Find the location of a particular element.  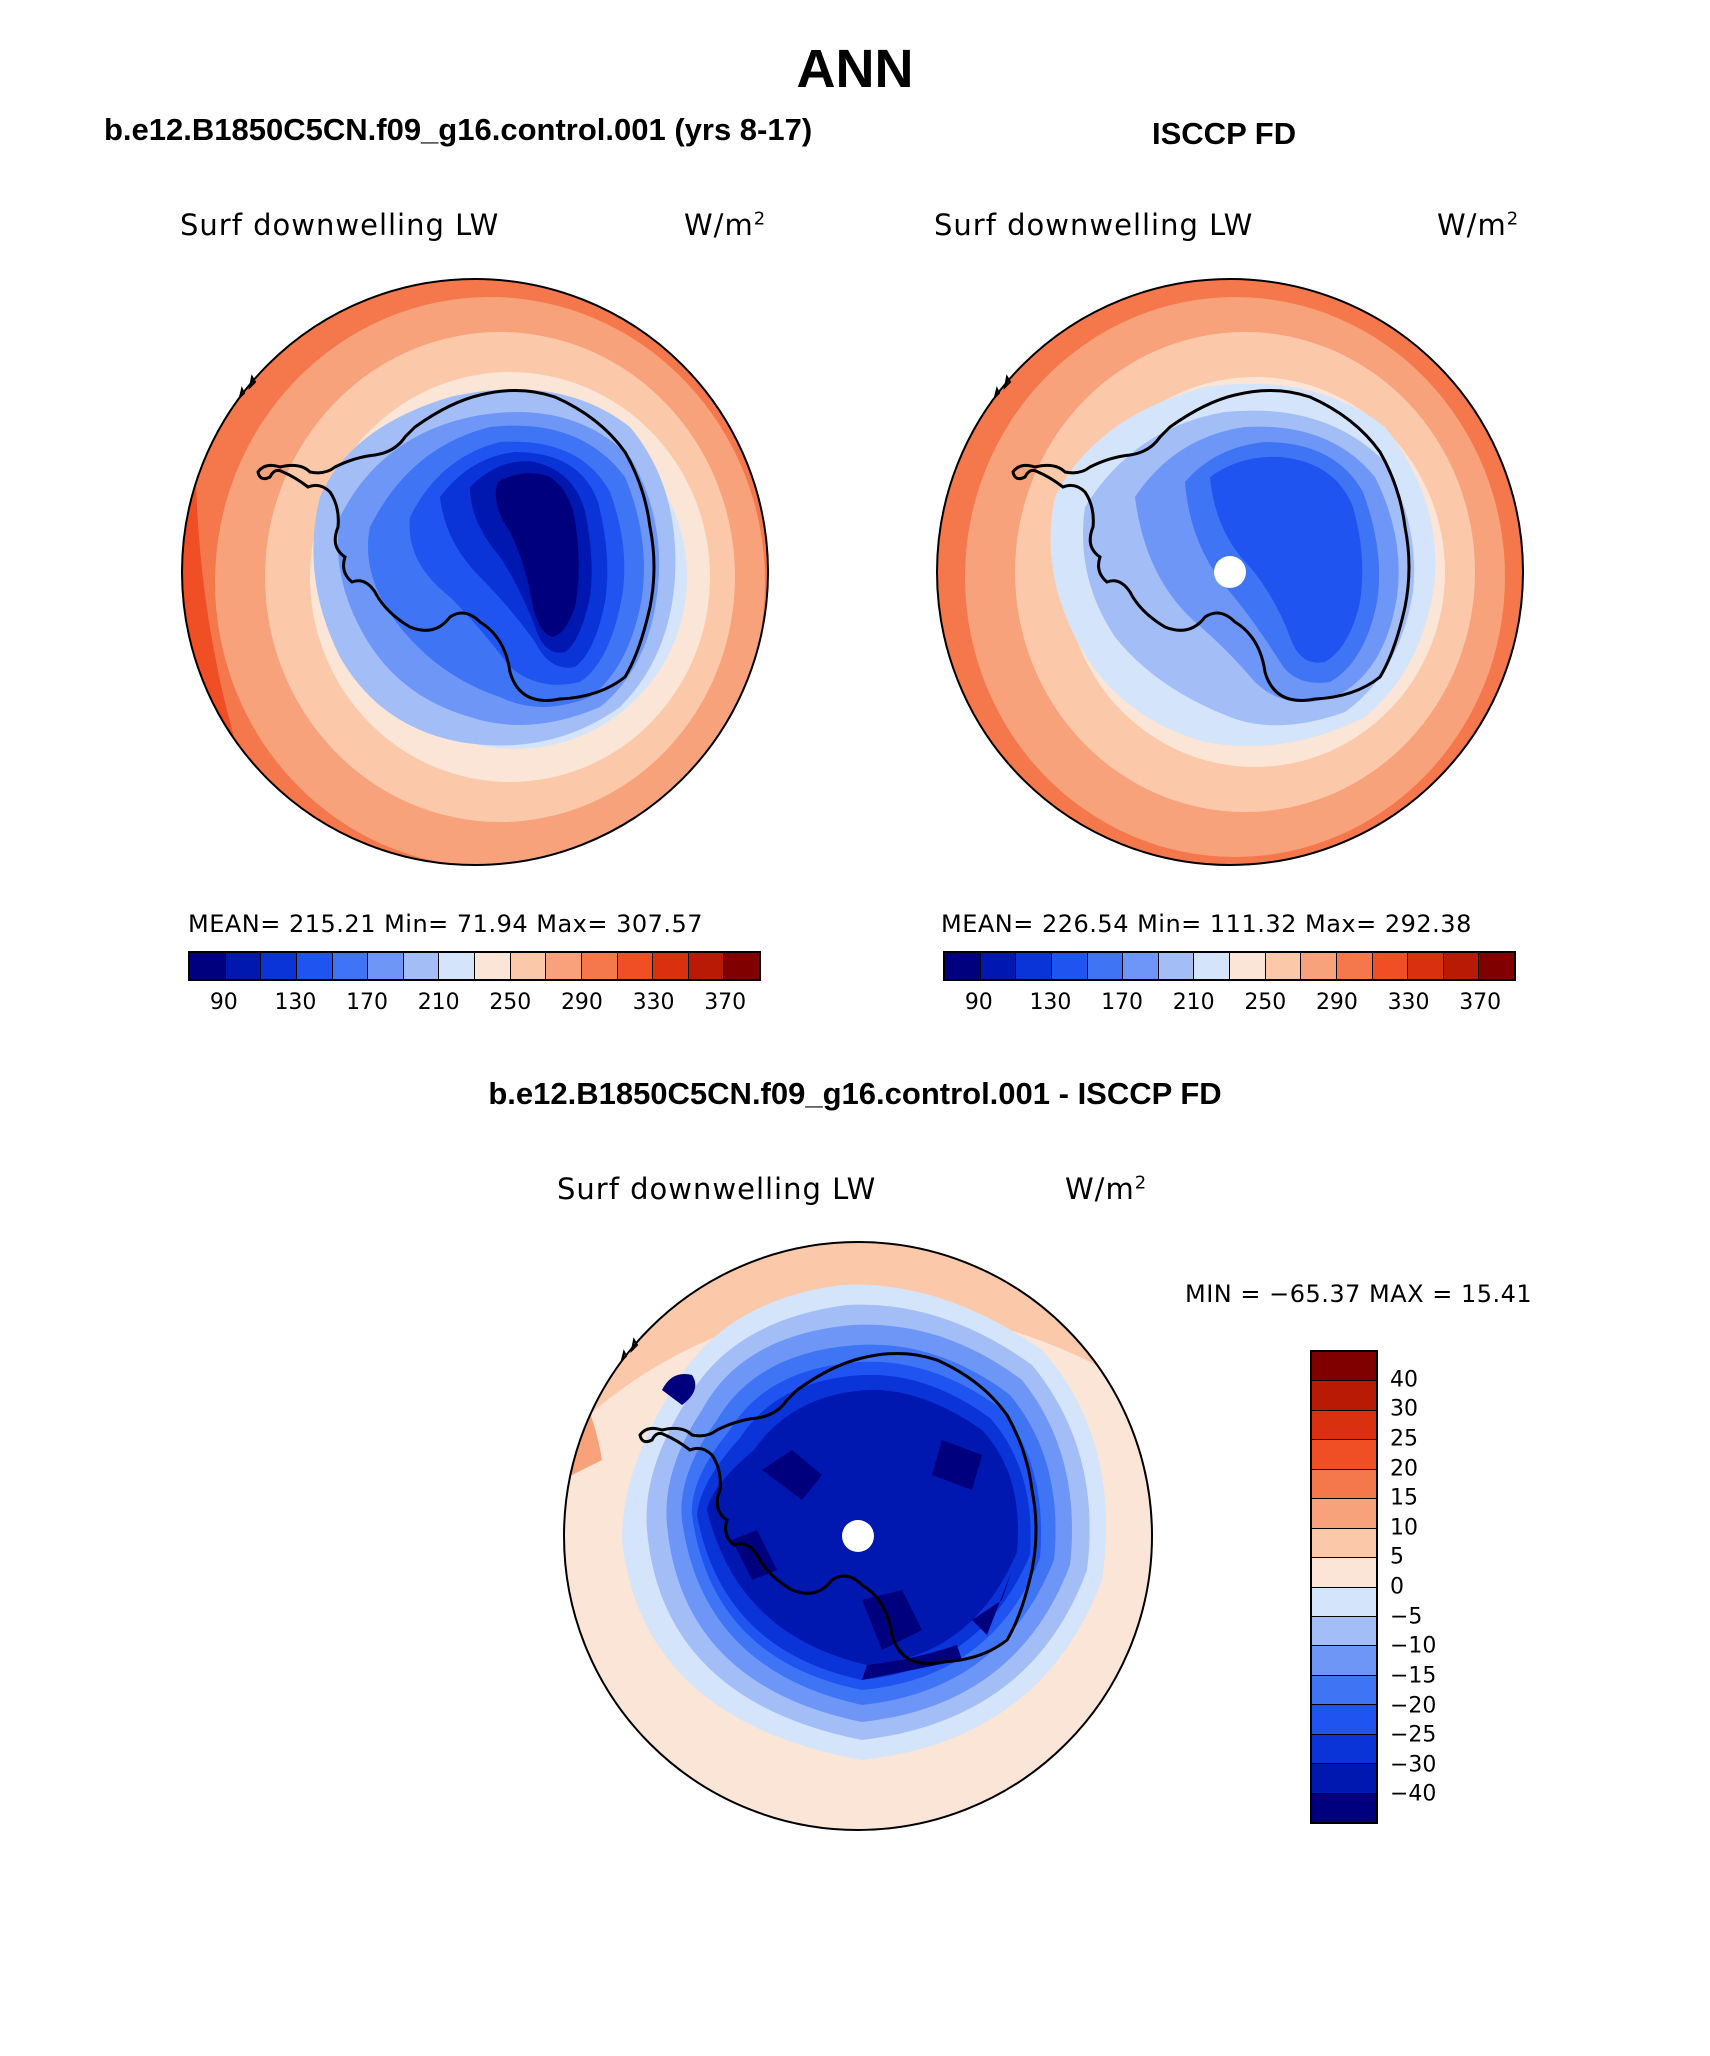

diff-variable-label: Surf downwelling LW is located at coordinates (717, 1189).